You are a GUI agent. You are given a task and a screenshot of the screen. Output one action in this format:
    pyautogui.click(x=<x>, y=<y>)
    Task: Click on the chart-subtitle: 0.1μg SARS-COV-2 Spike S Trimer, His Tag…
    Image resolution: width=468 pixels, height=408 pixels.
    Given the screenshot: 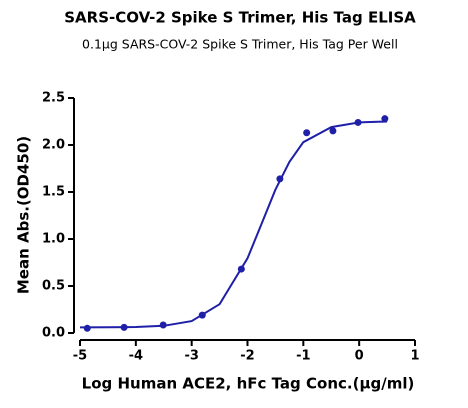 What is the action you would take?
    pyautogui.click(x=240, y=44)
    